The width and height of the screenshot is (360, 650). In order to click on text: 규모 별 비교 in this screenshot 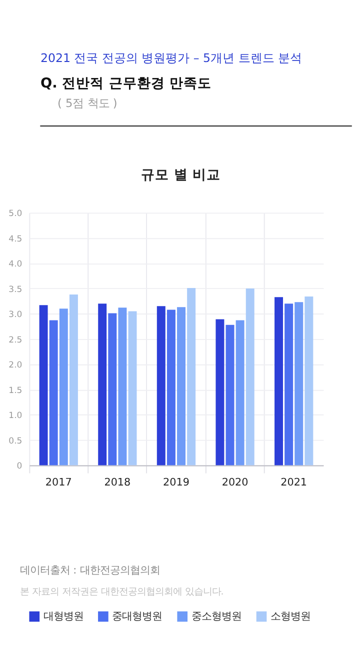, I will do `click(181, 174)`.